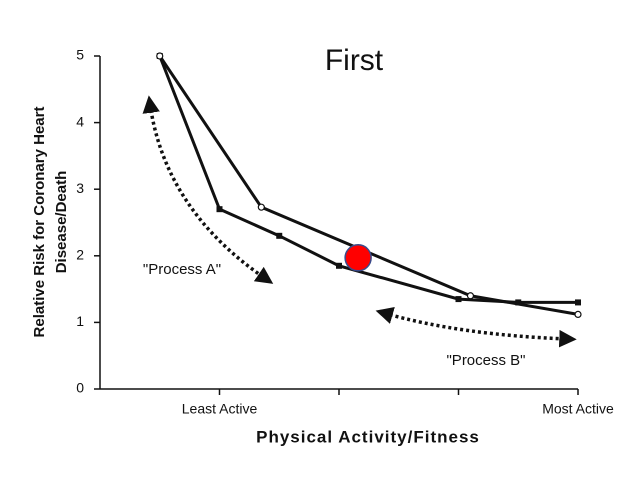 This screenshot has height=478, width=638. I want to click on y-axis-label: Disease/Death, so click(61, 222).